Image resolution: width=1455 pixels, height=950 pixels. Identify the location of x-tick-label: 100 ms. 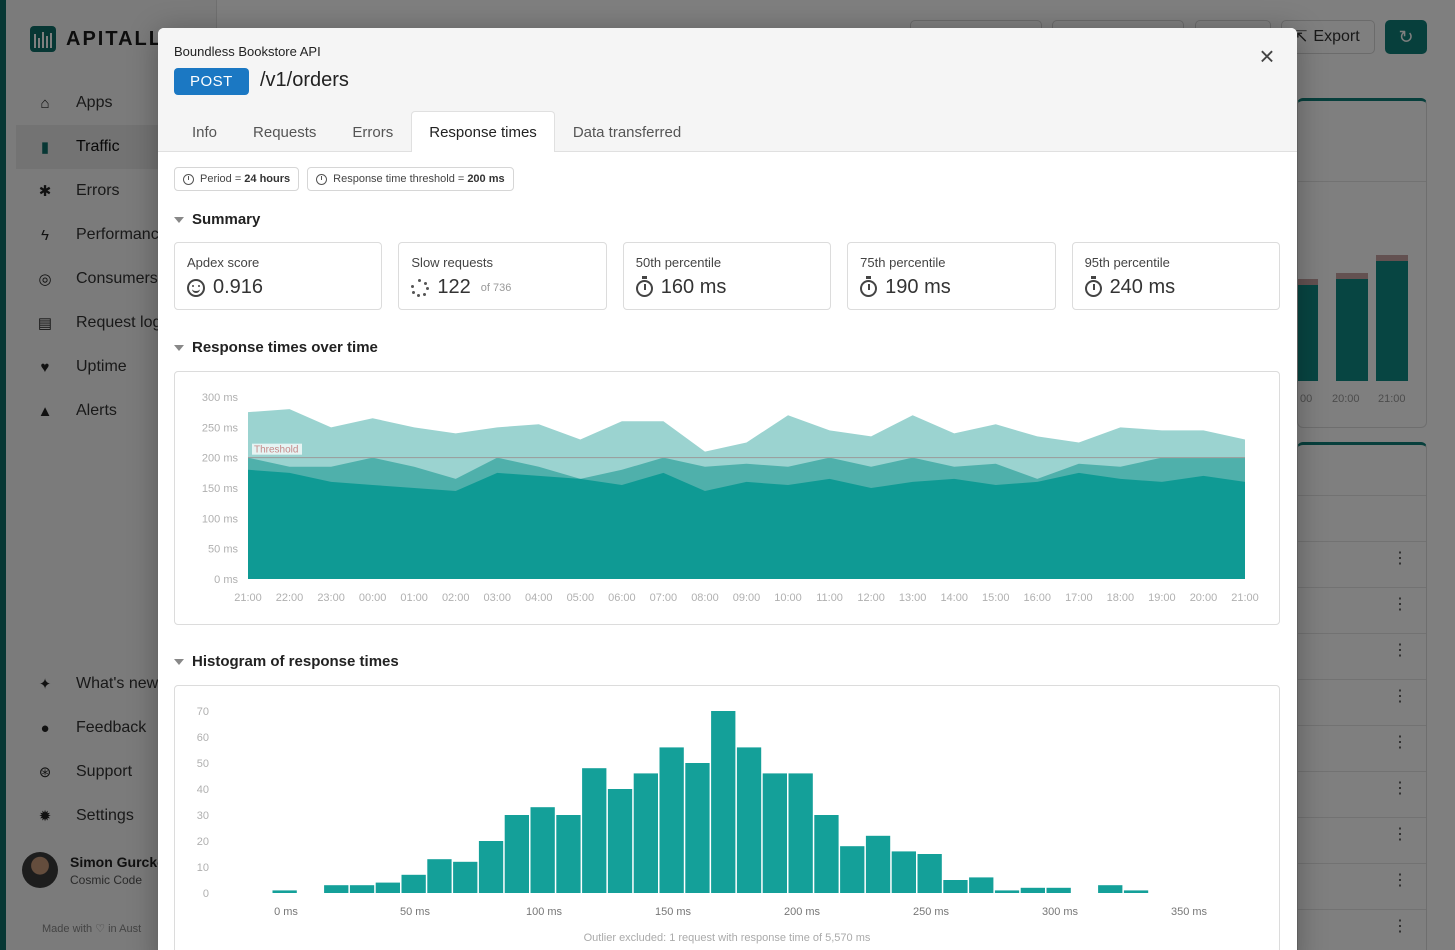
(544, 912).